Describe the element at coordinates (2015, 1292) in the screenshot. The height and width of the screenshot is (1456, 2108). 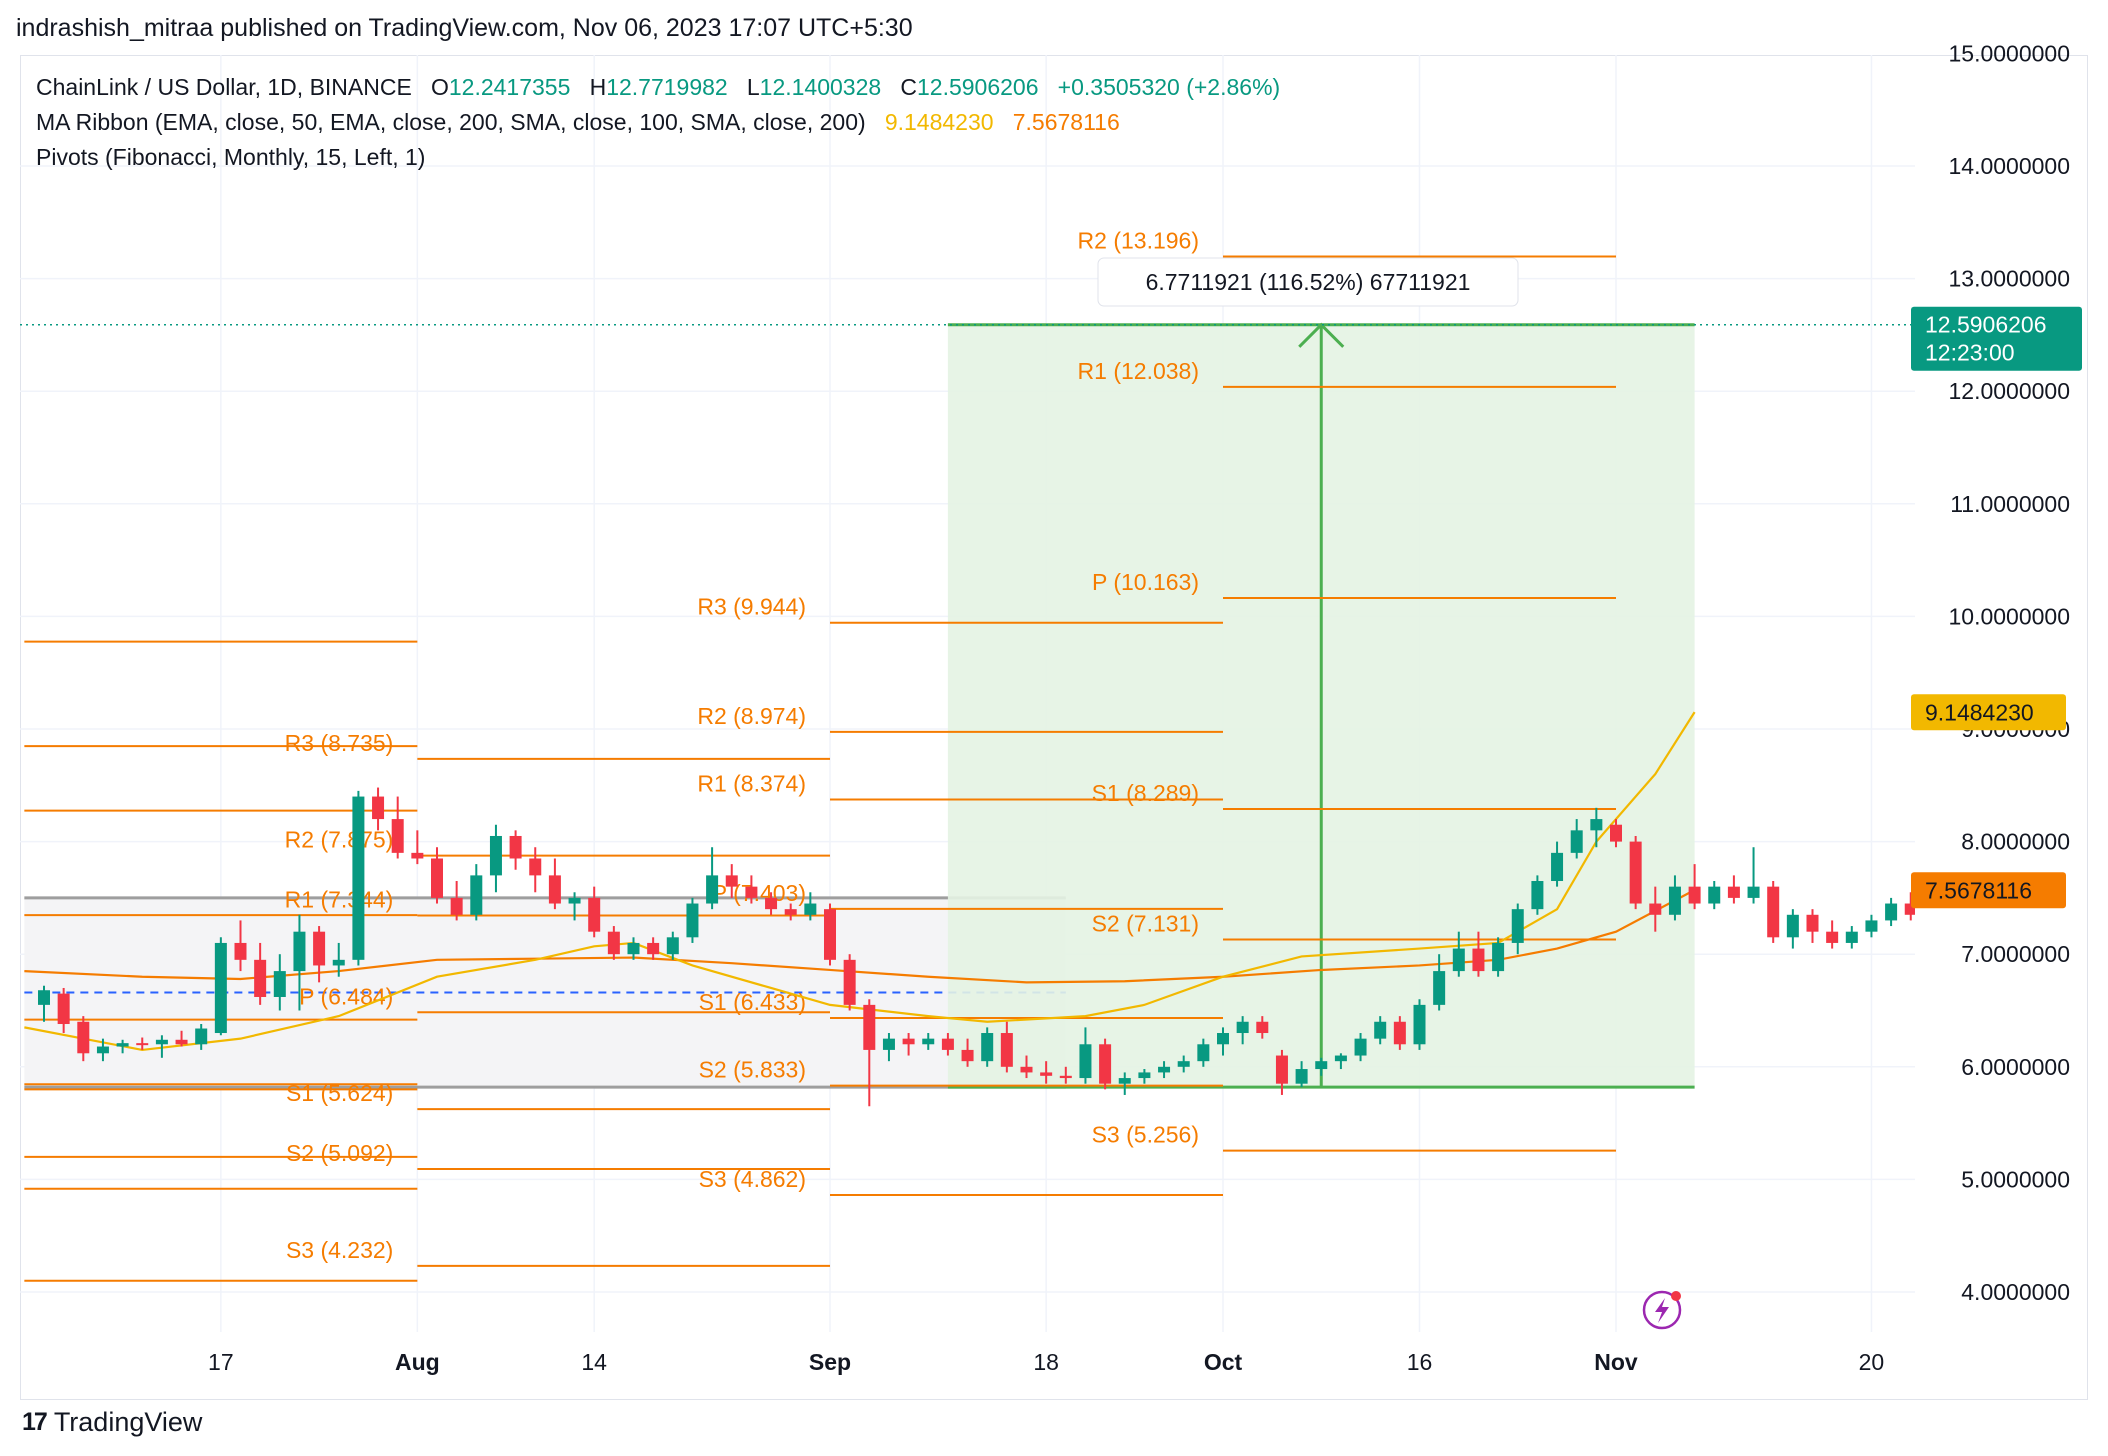
I see `y-tick-label: 4.0000000` at that location.